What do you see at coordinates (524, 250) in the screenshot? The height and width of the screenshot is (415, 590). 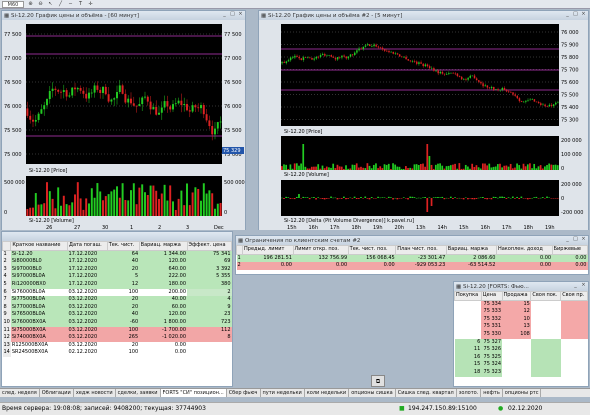 I see `column-header: Накоплен. доход` at bounding box center [524, 250].